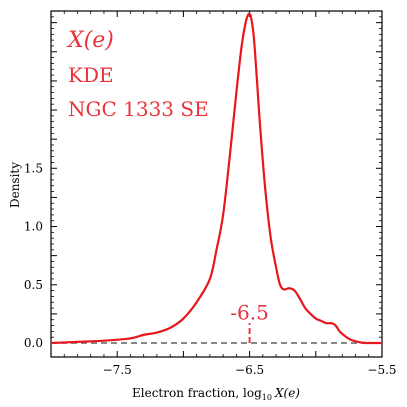  Describe the element at coordinates (91, 75) in the screenshot. I see `annotation-method: KDE` at that location.